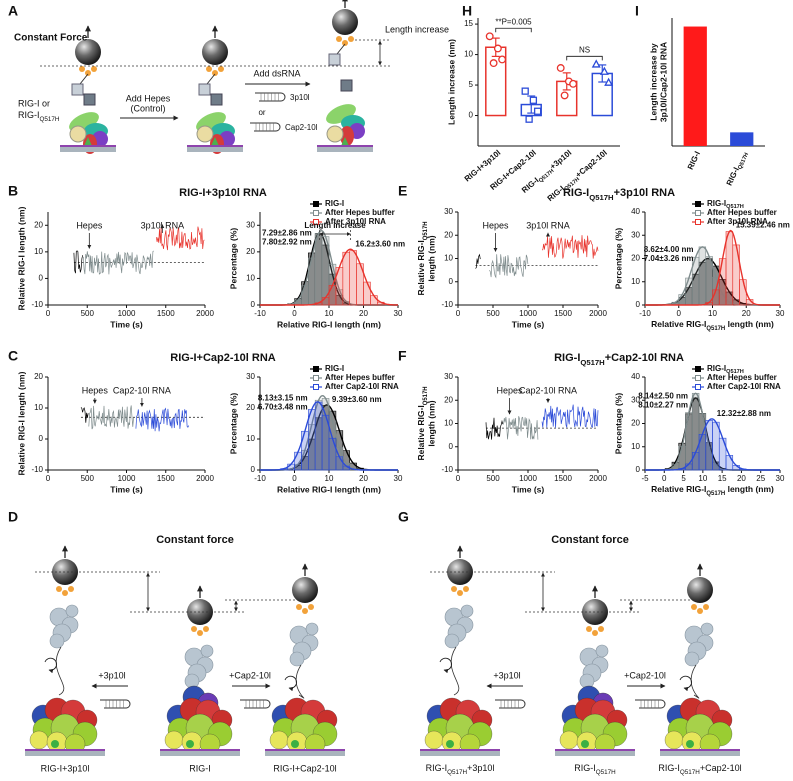  Describe the element at coordinates (431, 258) in the screenshot. I see `y-axis-label: length (nm)` at that location.